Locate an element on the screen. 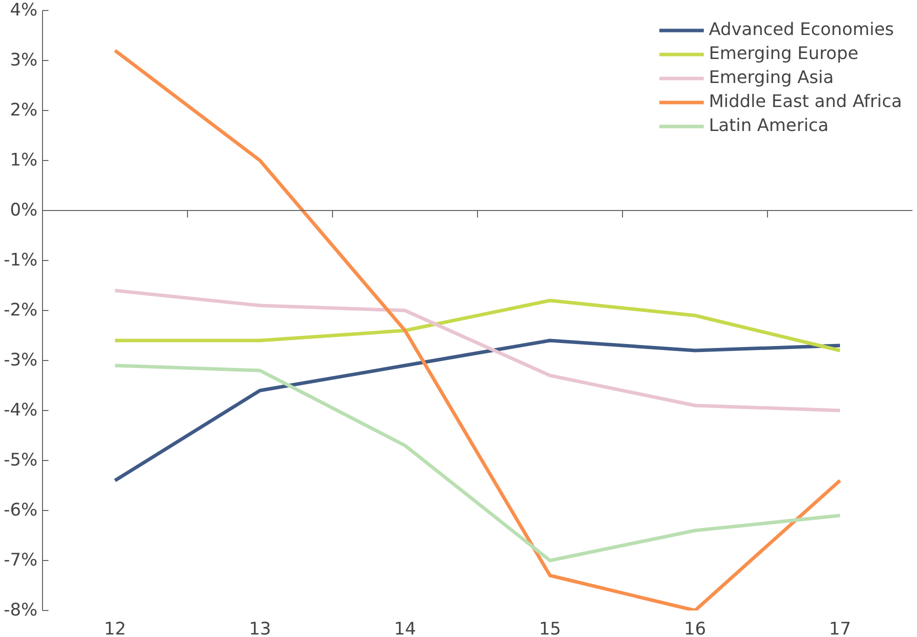  y-tick-label: -2% is located at coordinates (21, 310).